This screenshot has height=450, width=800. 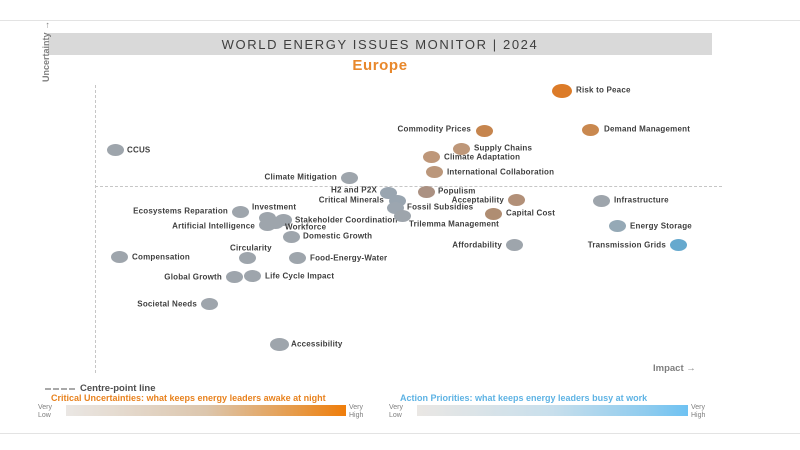 I want to click on issue-label-trilemma-management: Trilemma Management, so click(x=454, y=224).